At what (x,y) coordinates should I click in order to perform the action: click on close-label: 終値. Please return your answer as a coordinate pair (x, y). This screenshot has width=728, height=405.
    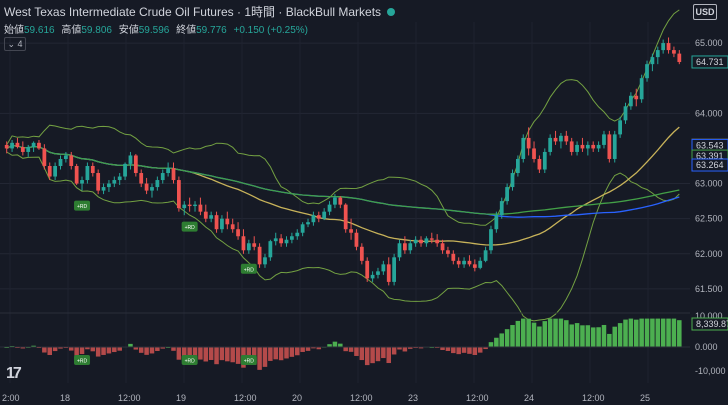
    Looking at the image, I should click on (186, 30).